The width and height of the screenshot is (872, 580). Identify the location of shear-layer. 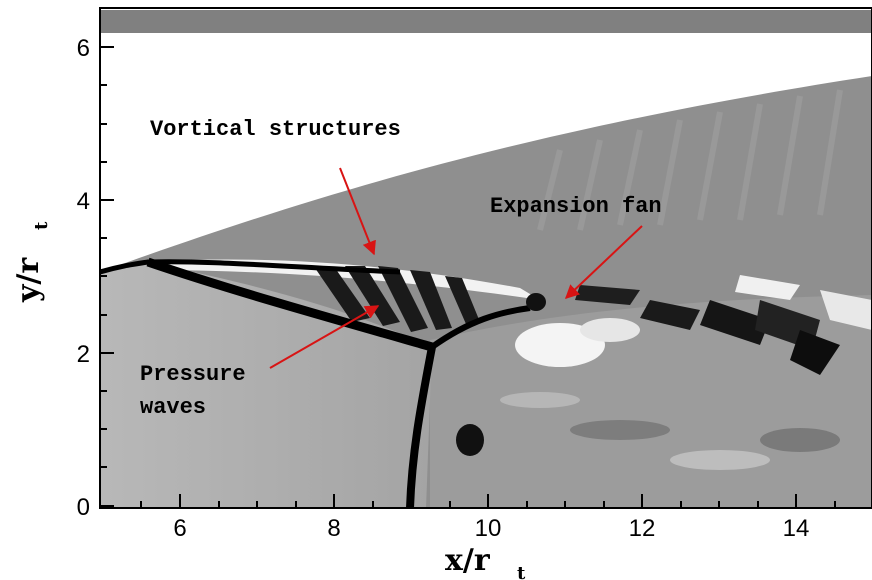
(340, 279).